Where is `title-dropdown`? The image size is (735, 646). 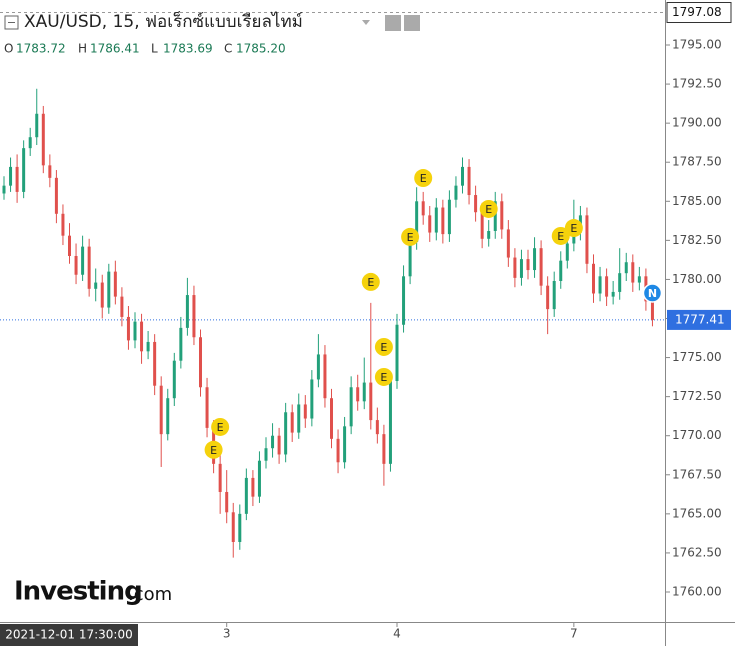 title-dropdown is located at coordinates (366, 22).